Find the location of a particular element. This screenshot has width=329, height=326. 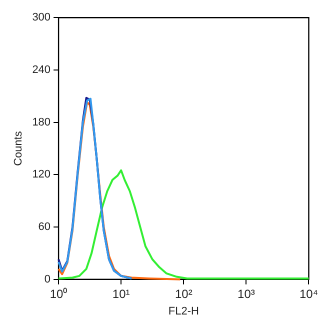

y-tick-label: 0 is located at coordinates (47, 279).